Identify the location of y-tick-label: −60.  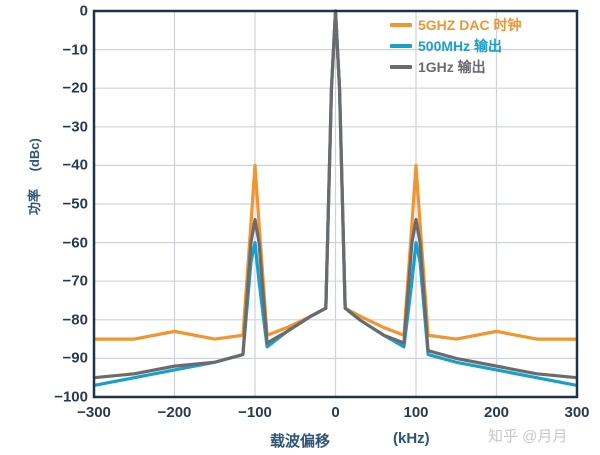
(75, 243).